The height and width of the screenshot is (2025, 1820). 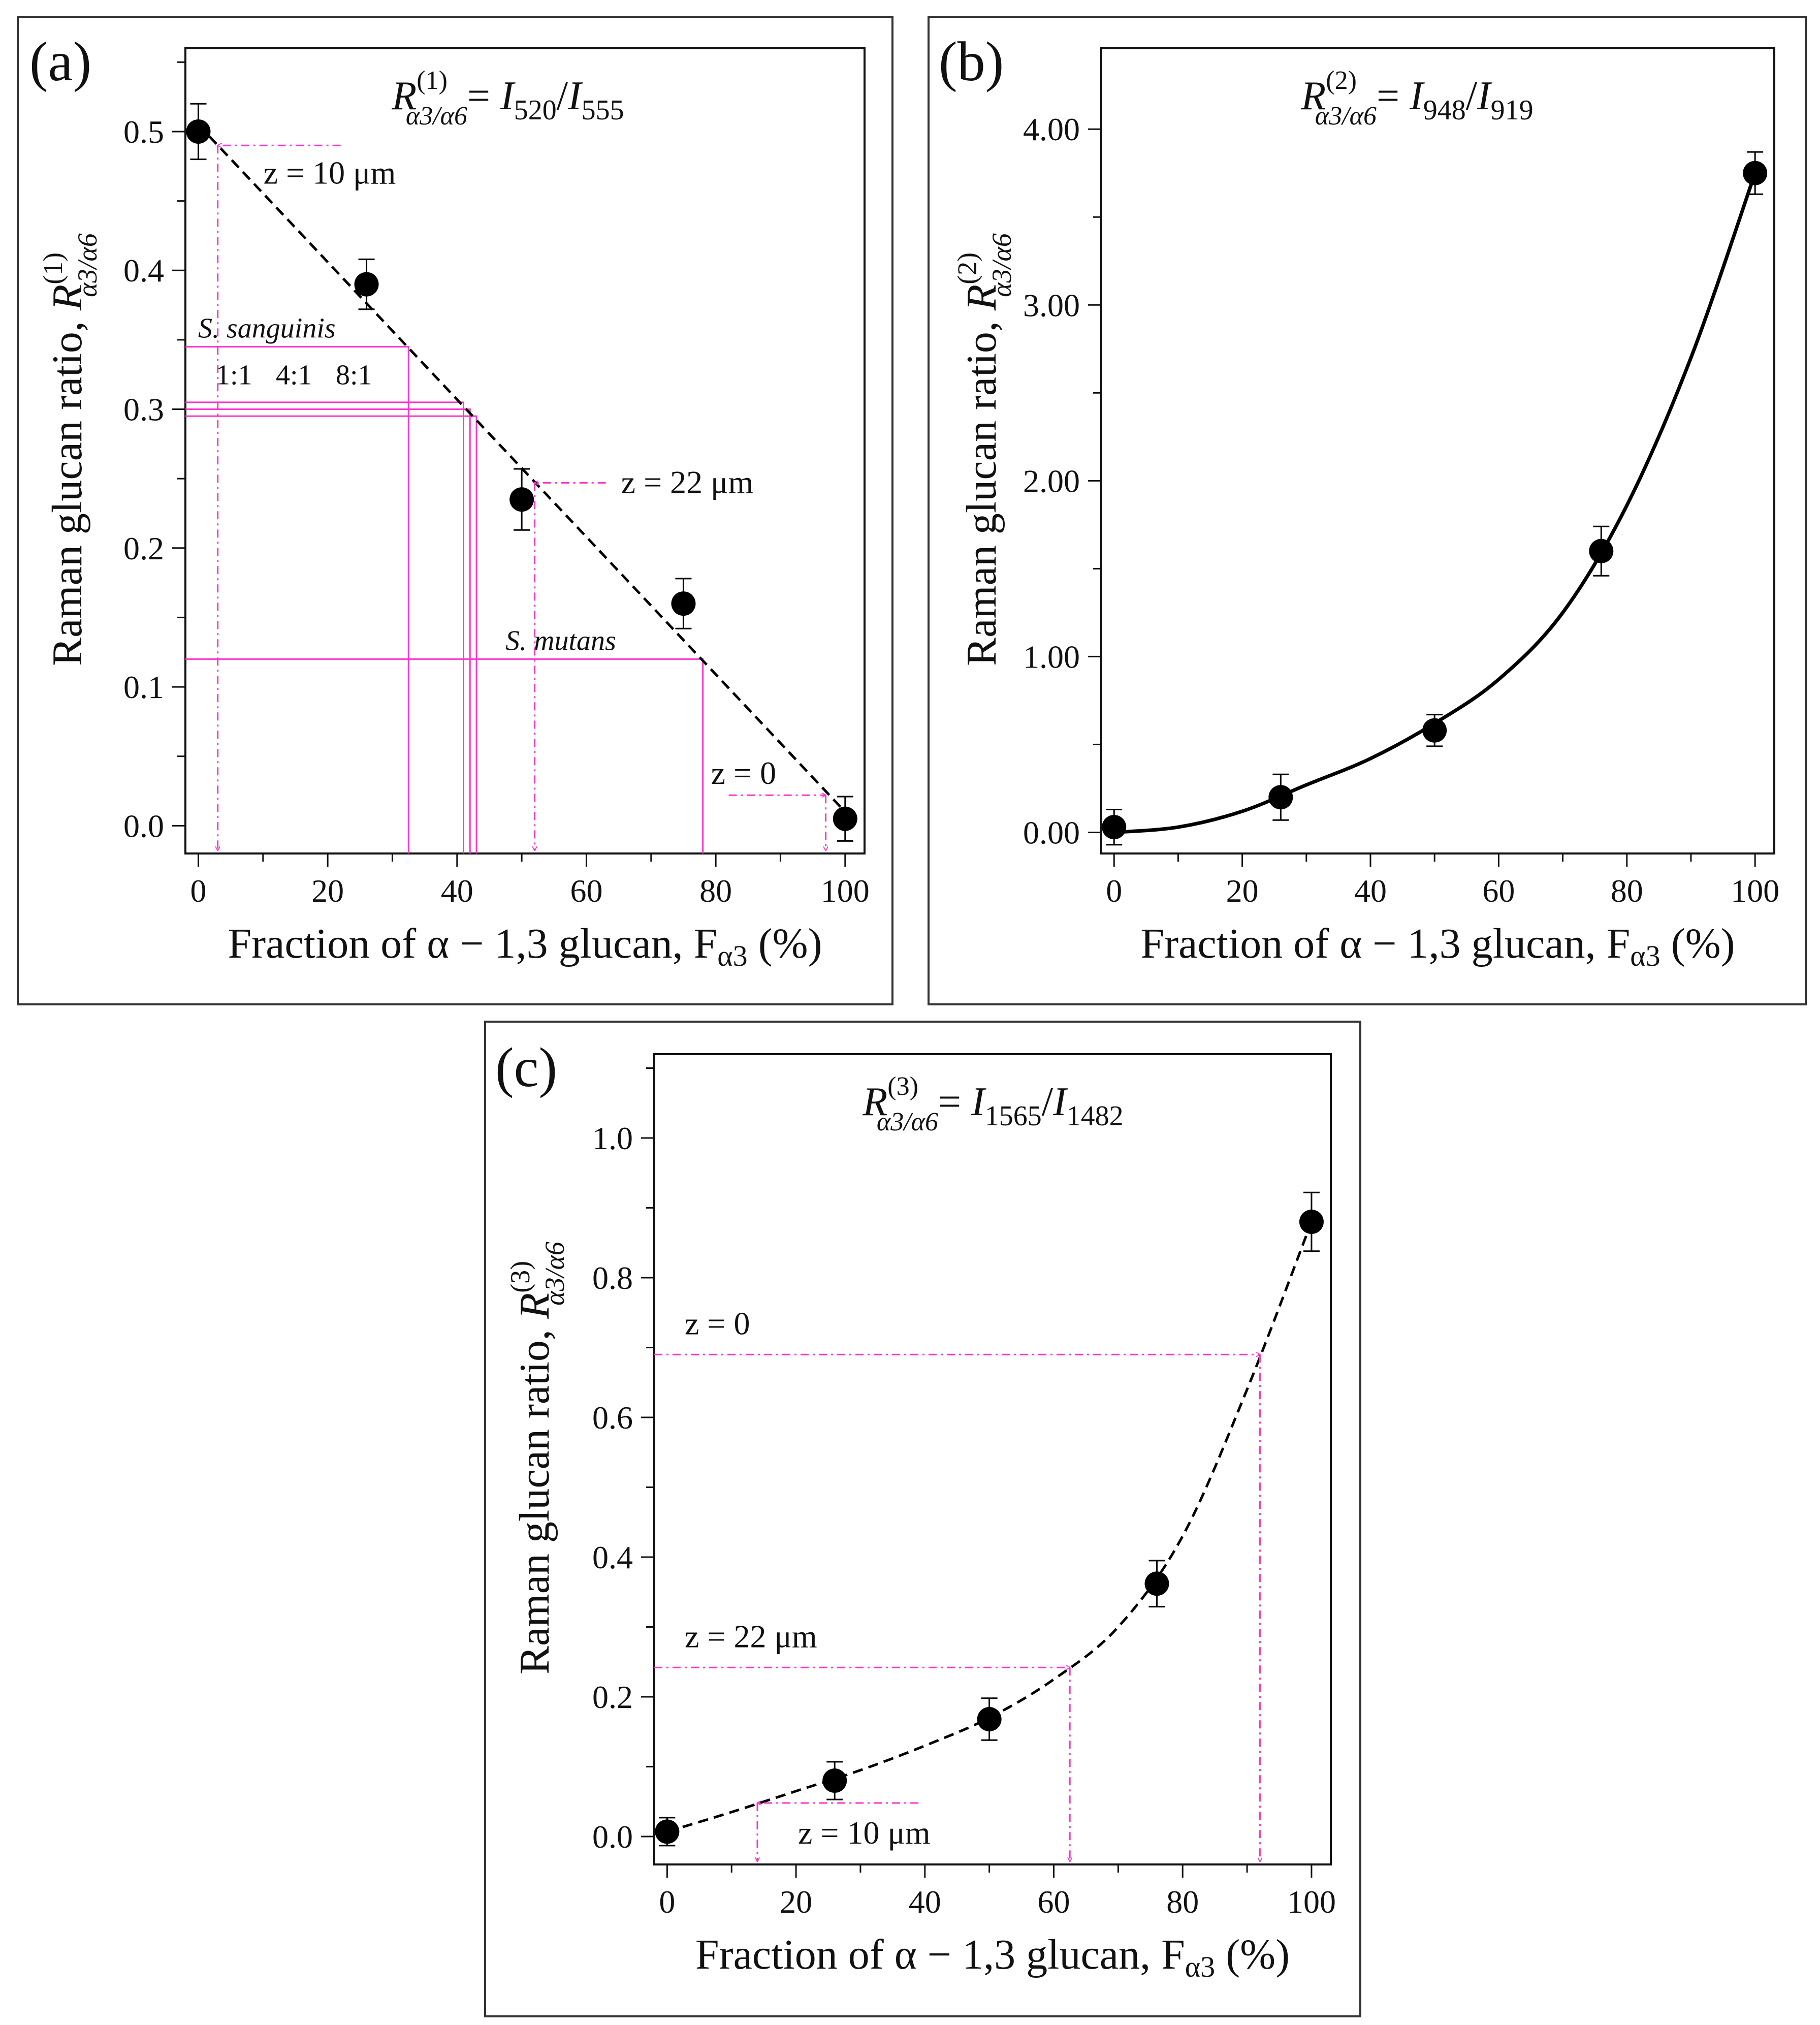 I want to click on chart-title: R(2) α3/α6= I948/I919, so click(x=1416, y=98).